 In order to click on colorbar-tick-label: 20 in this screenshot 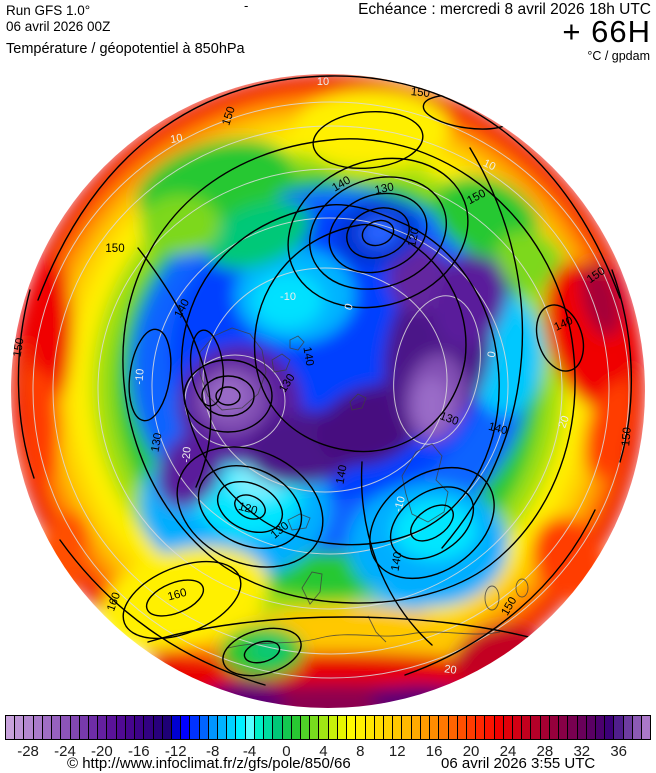, I will do `click(471, 751)`.